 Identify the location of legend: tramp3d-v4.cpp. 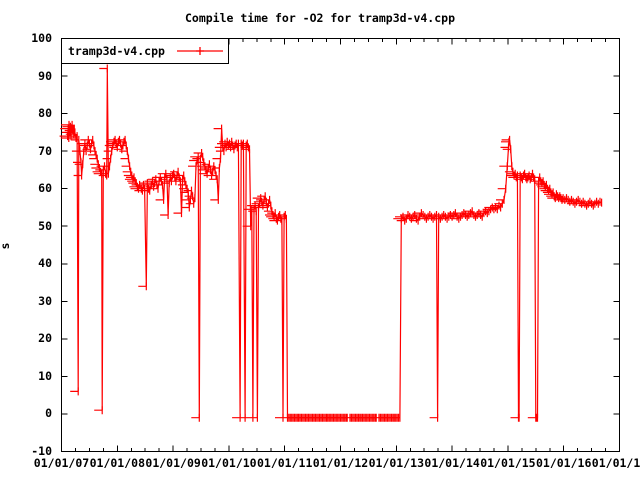
(145, 51).